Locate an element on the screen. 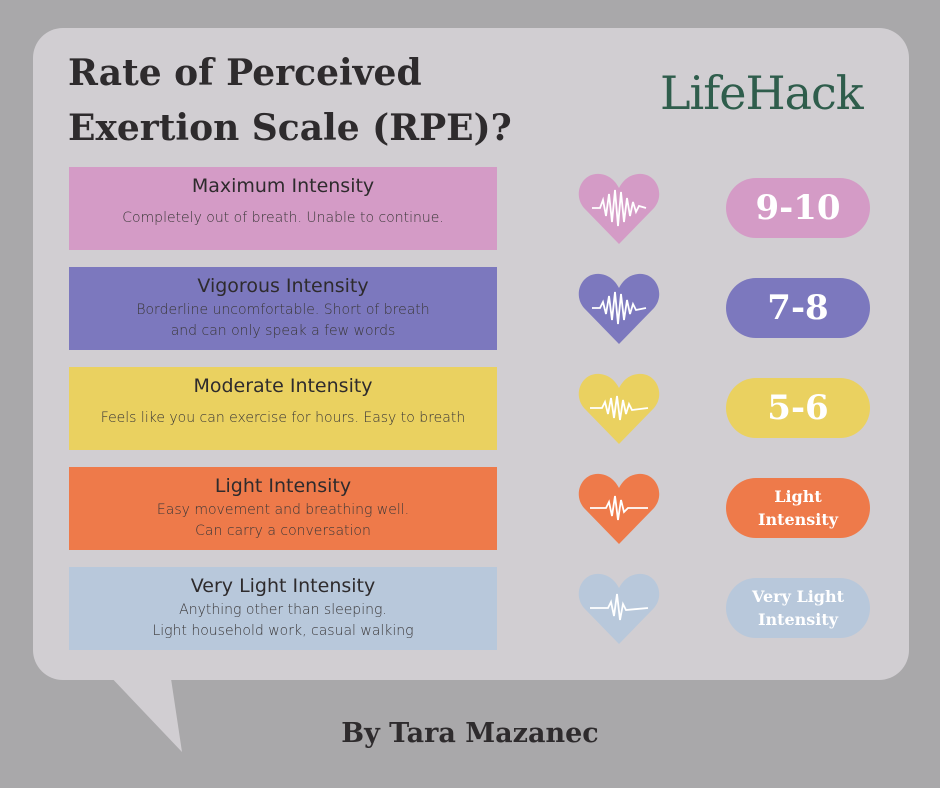 This screenshot has height=788, width=940. rpe-rating-badge: 7-8 is located at coordinates (798, 308).